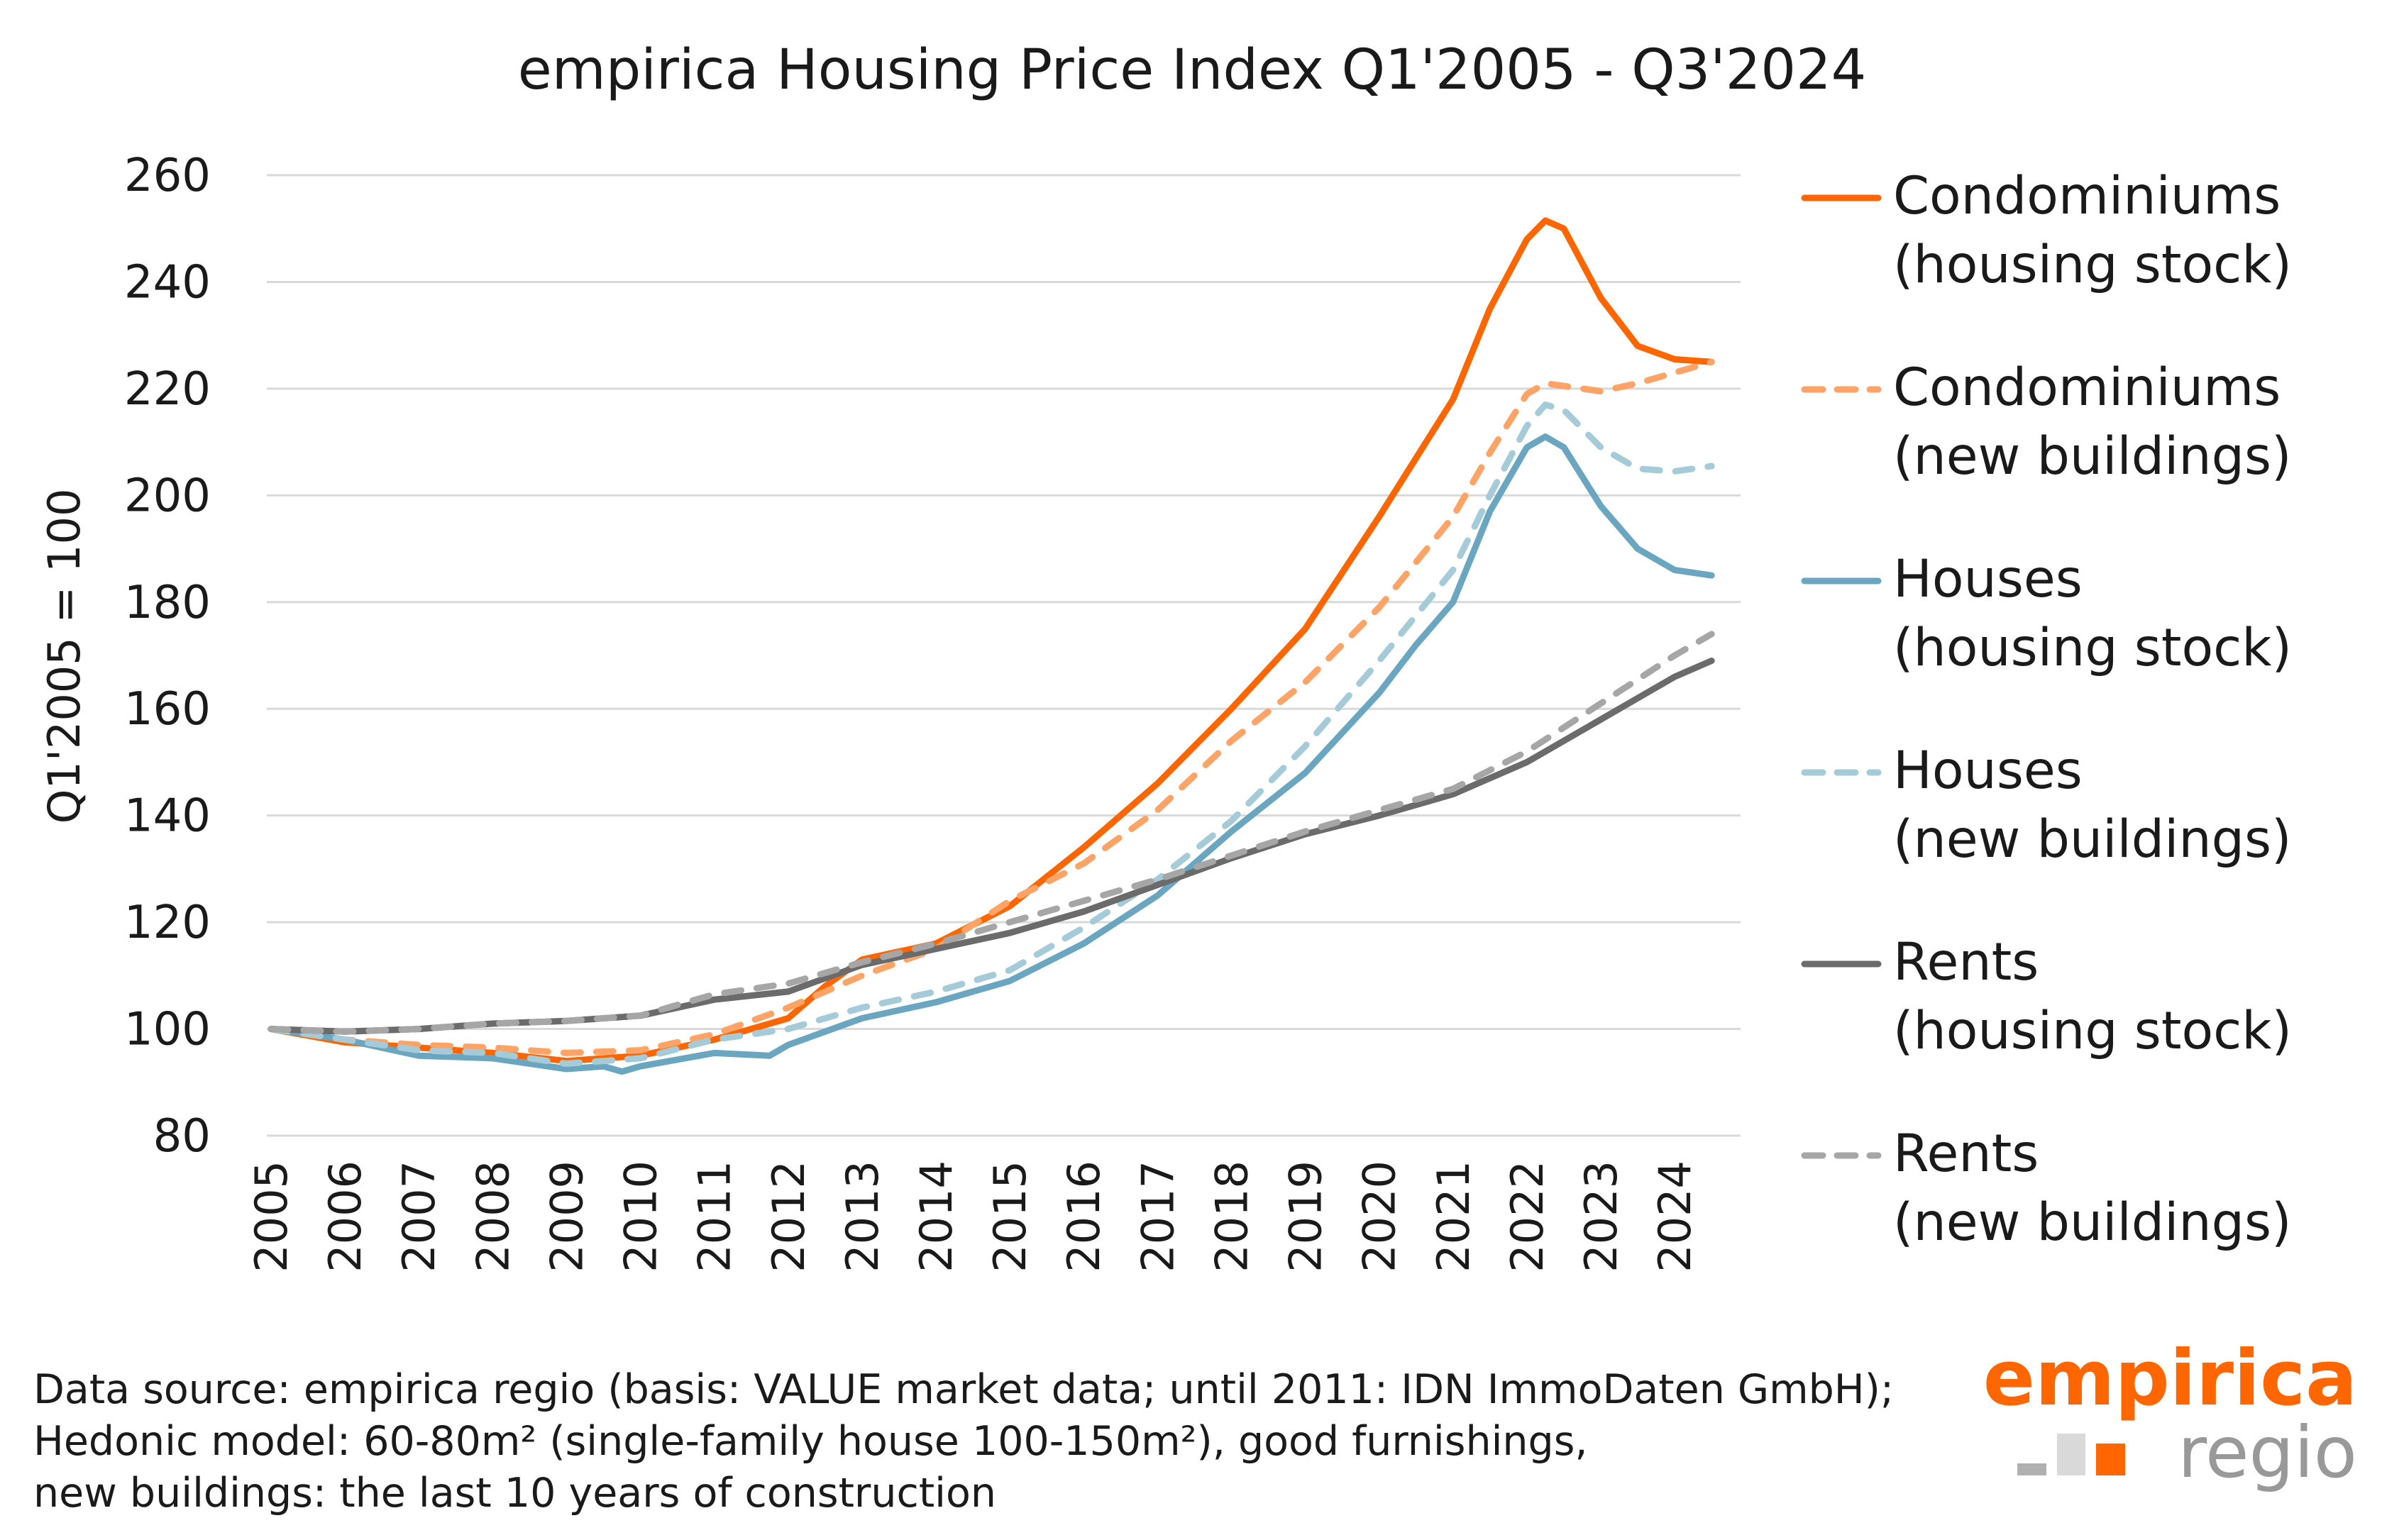 The width and height of the screenshot is (2382, 1540). I want to click on x-tick-label: 2022, so click(1527, 1216).